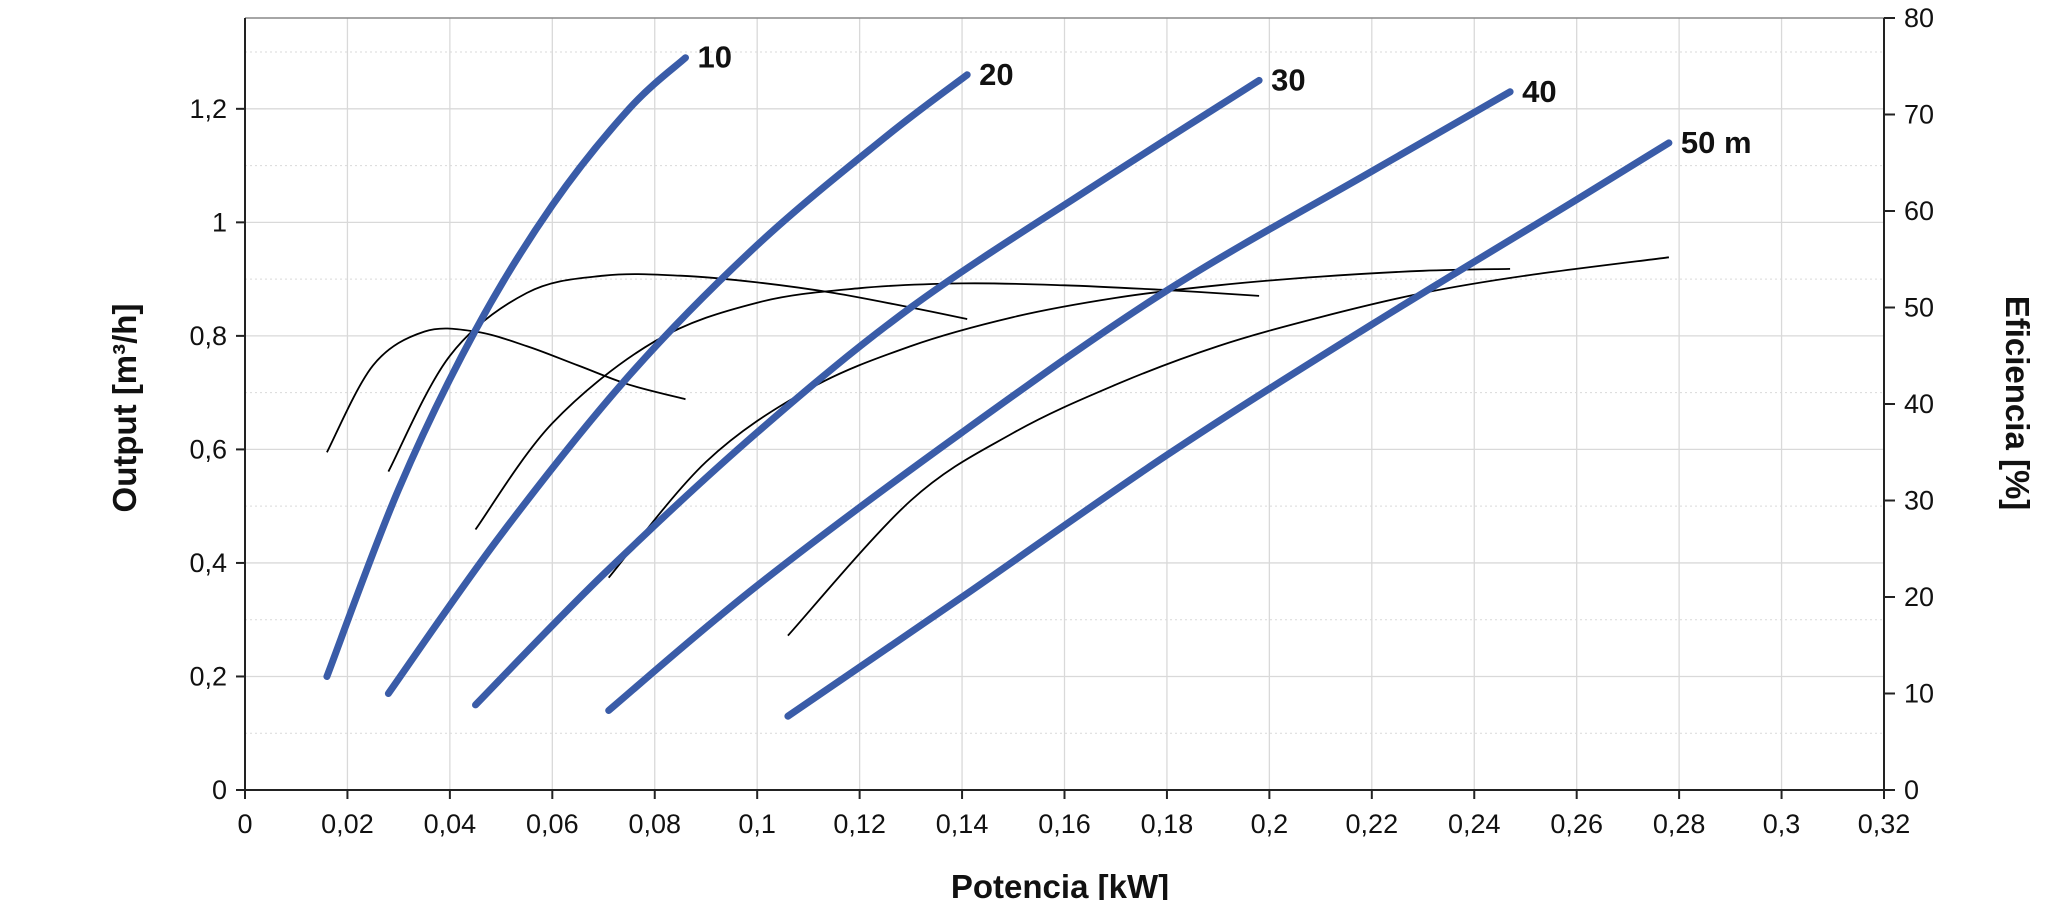  What do you see at coordinates (757, 824) in the screenshot?
I see `x-tick-label: 0,1` at bounding box center [757, 824].